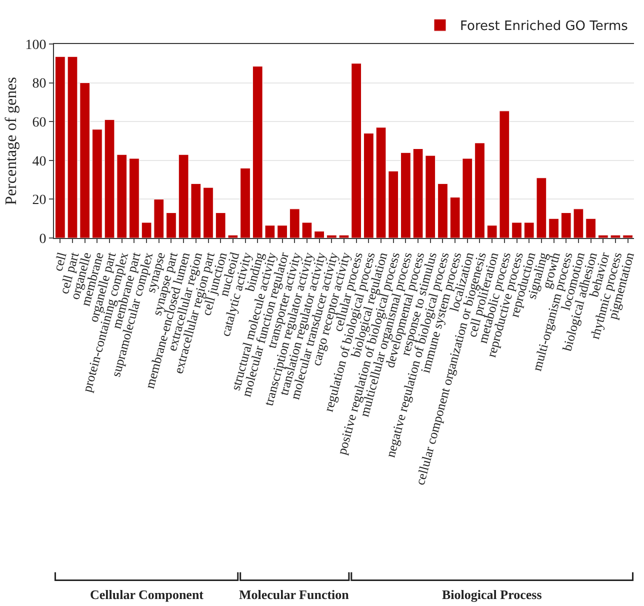 This screenshot has height=606, width=644. Describe the element at coordinates (39, 84) in the screenshot. I see `y-tick-label: 80` at that location.